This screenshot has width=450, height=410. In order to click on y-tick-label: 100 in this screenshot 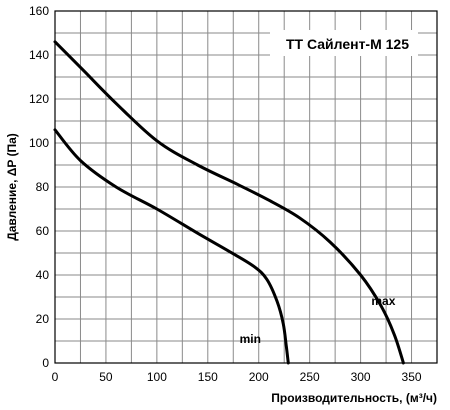, I will do `click(39, 143)`.